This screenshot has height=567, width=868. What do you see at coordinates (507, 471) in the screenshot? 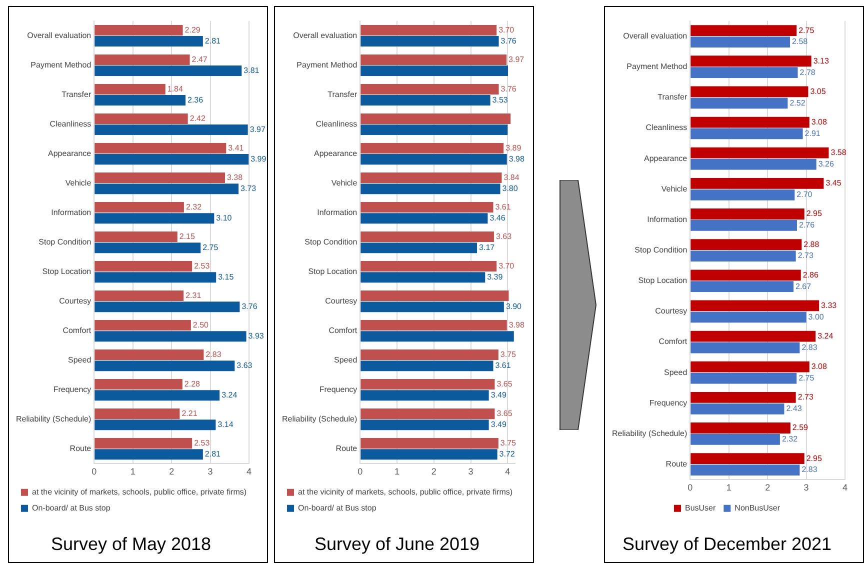
I see `x-tick-label: 4` at bounding box center [507, 471].